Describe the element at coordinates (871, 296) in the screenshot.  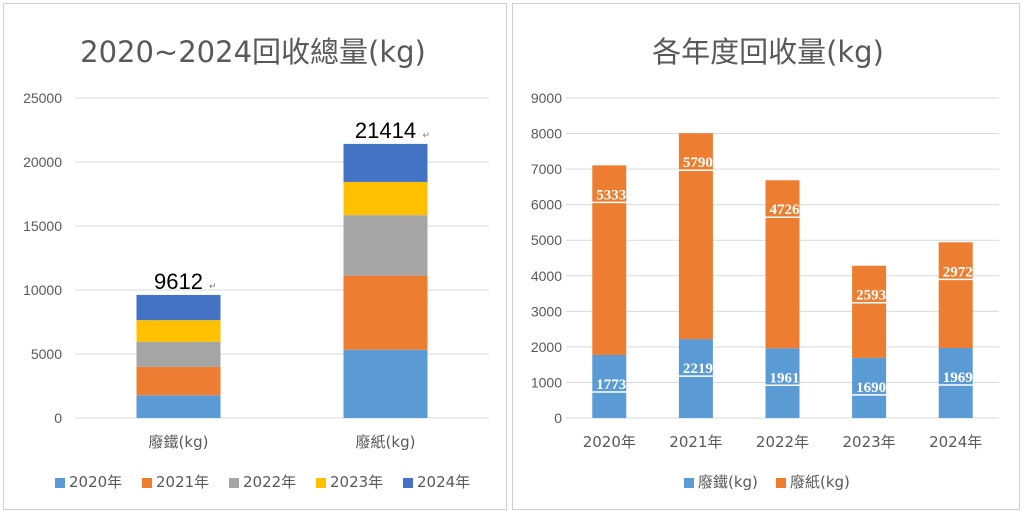
I see `bar-data-label: 2593` at that location.